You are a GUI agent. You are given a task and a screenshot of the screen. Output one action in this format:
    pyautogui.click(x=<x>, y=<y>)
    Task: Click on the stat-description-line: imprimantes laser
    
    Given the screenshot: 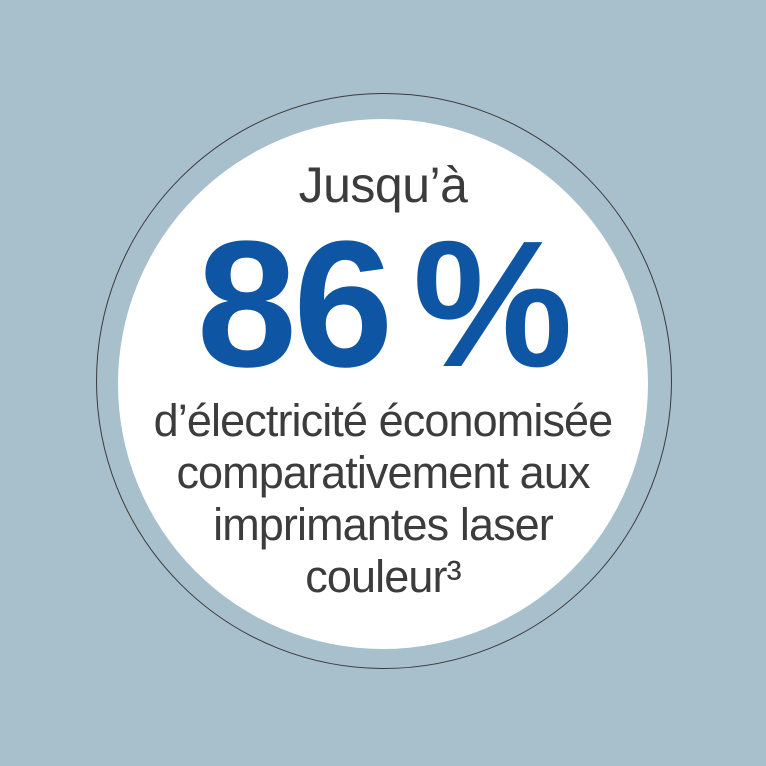 What is the action you would take?
    pyautogui.click(x=383, y=524)
    